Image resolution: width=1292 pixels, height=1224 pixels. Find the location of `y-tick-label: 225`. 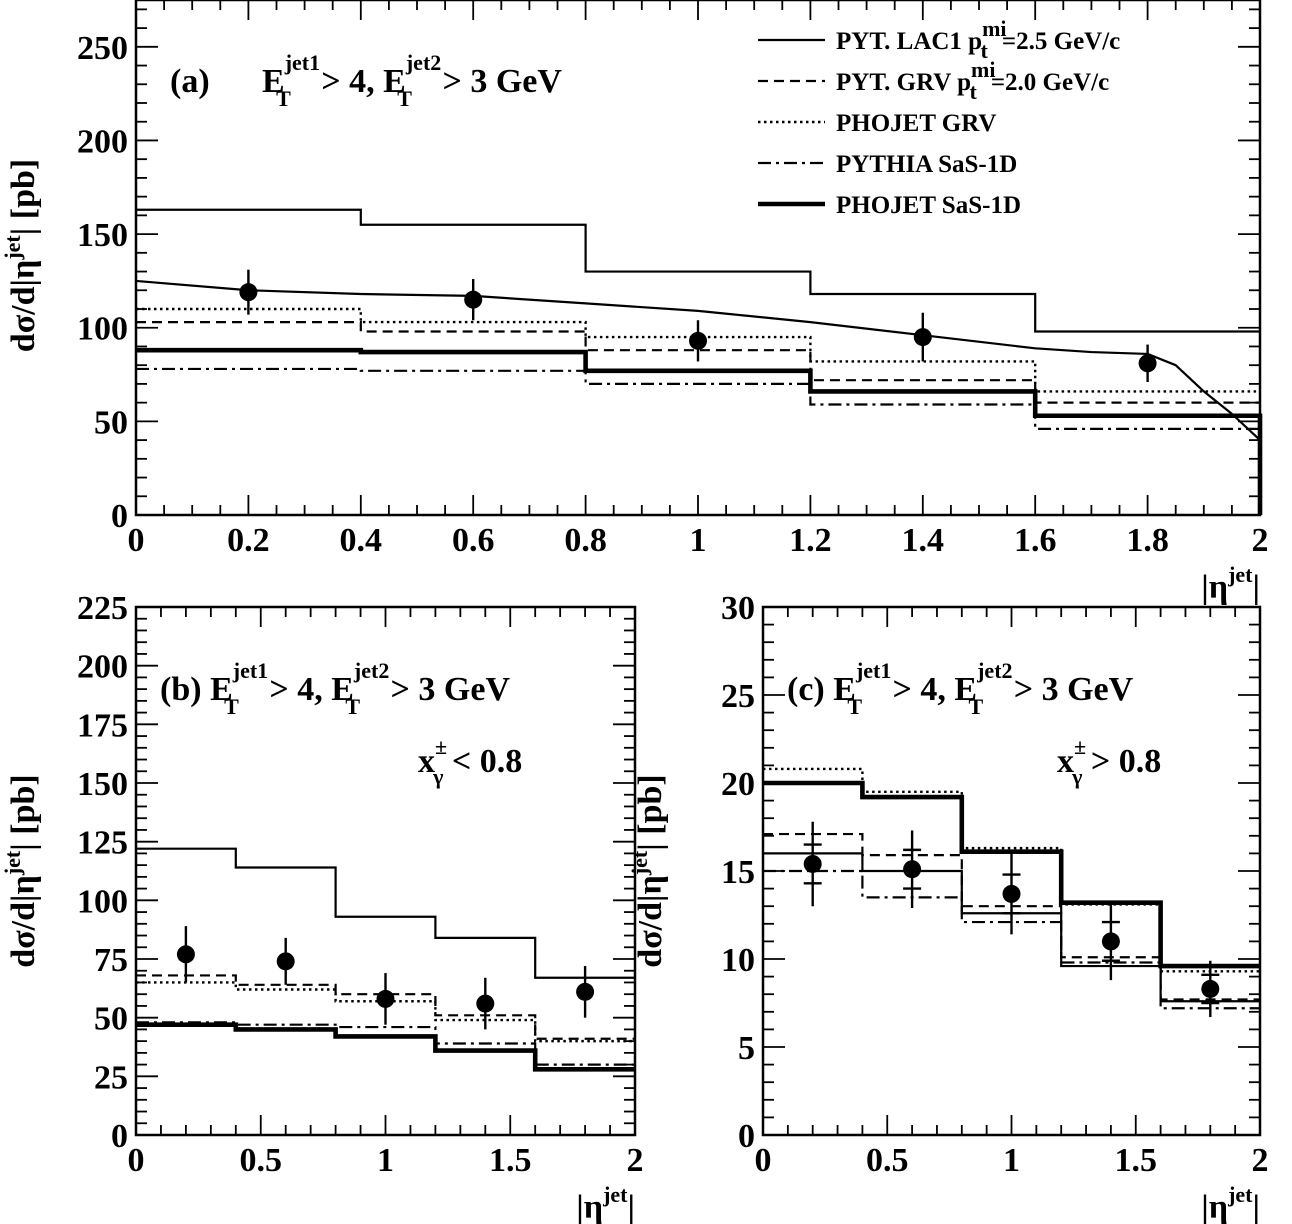

y-tick-label: 225 is located at coordinates (102, 608).